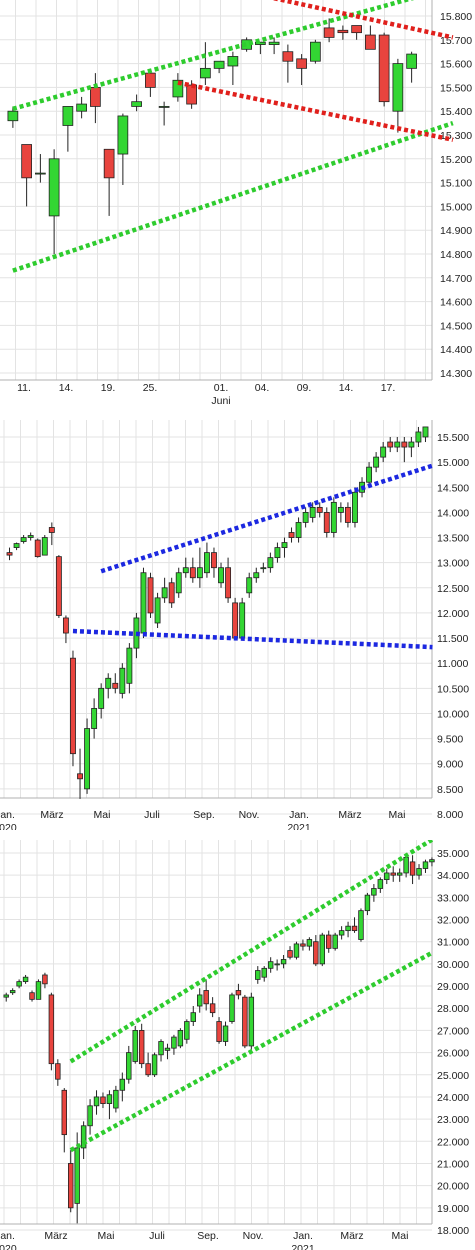 The height and width of the screenshot is (1250, 475). What do you see at coordinates (220, 401) in the screenshot?
I see `x-sublabel: Juni` at bounding box center [220, 401].